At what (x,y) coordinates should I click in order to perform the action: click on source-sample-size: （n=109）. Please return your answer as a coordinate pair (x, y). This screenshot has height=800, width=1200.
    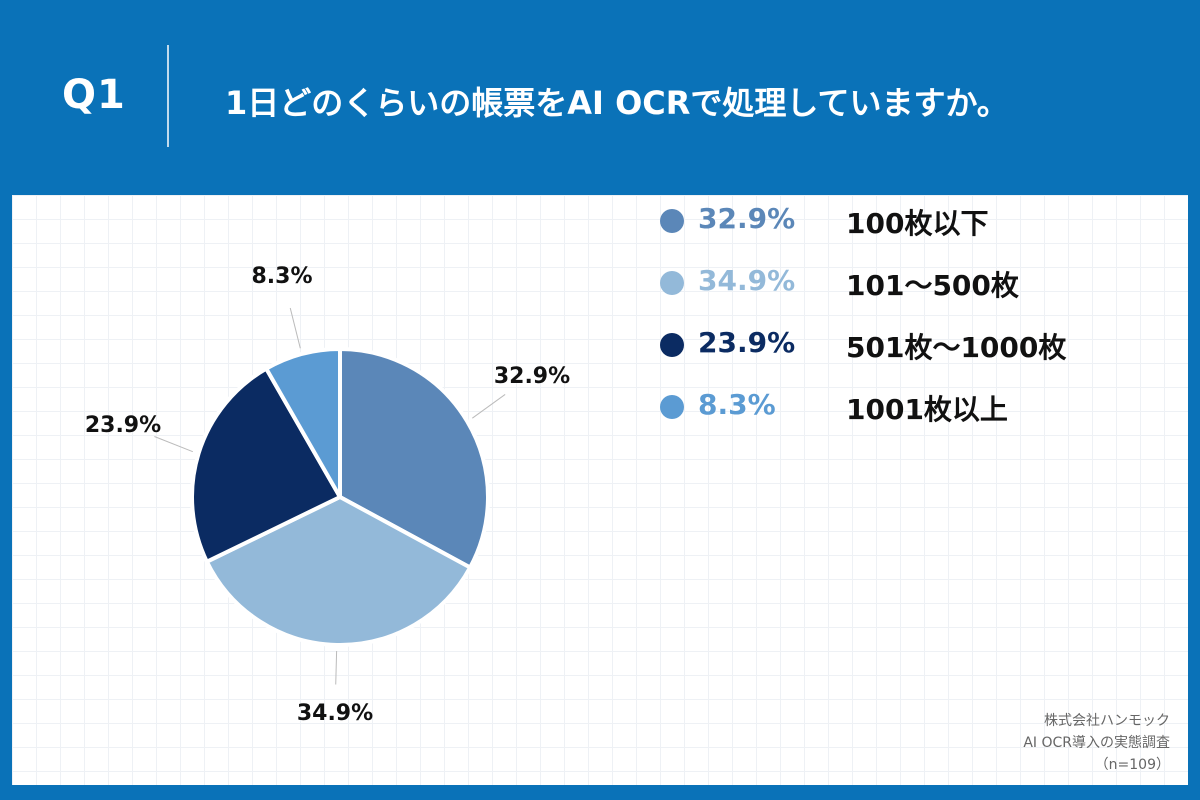
    Looking at the image, I should click on (1132, 765).